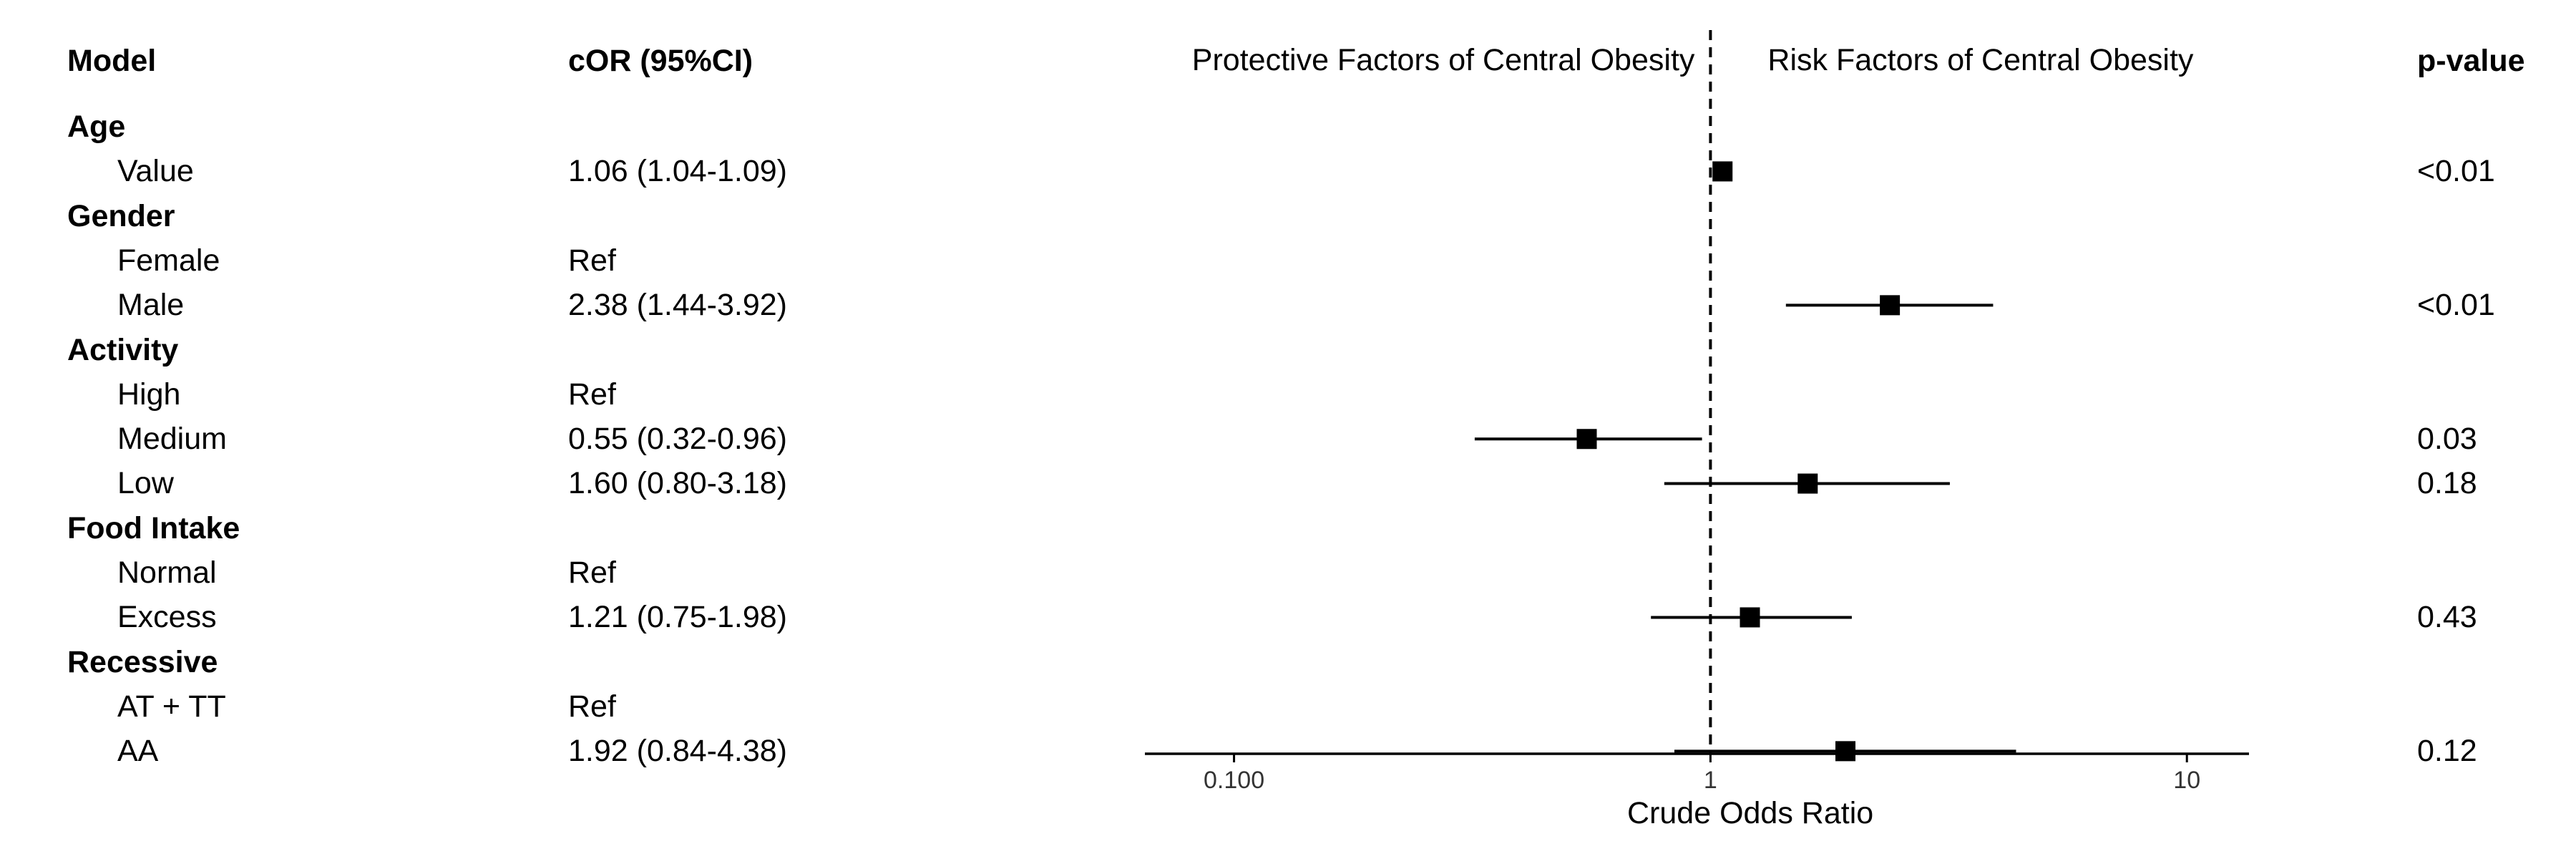 This screenshot has height=859, width=2576. I want to click on group-label: Age, so click(96, 127).